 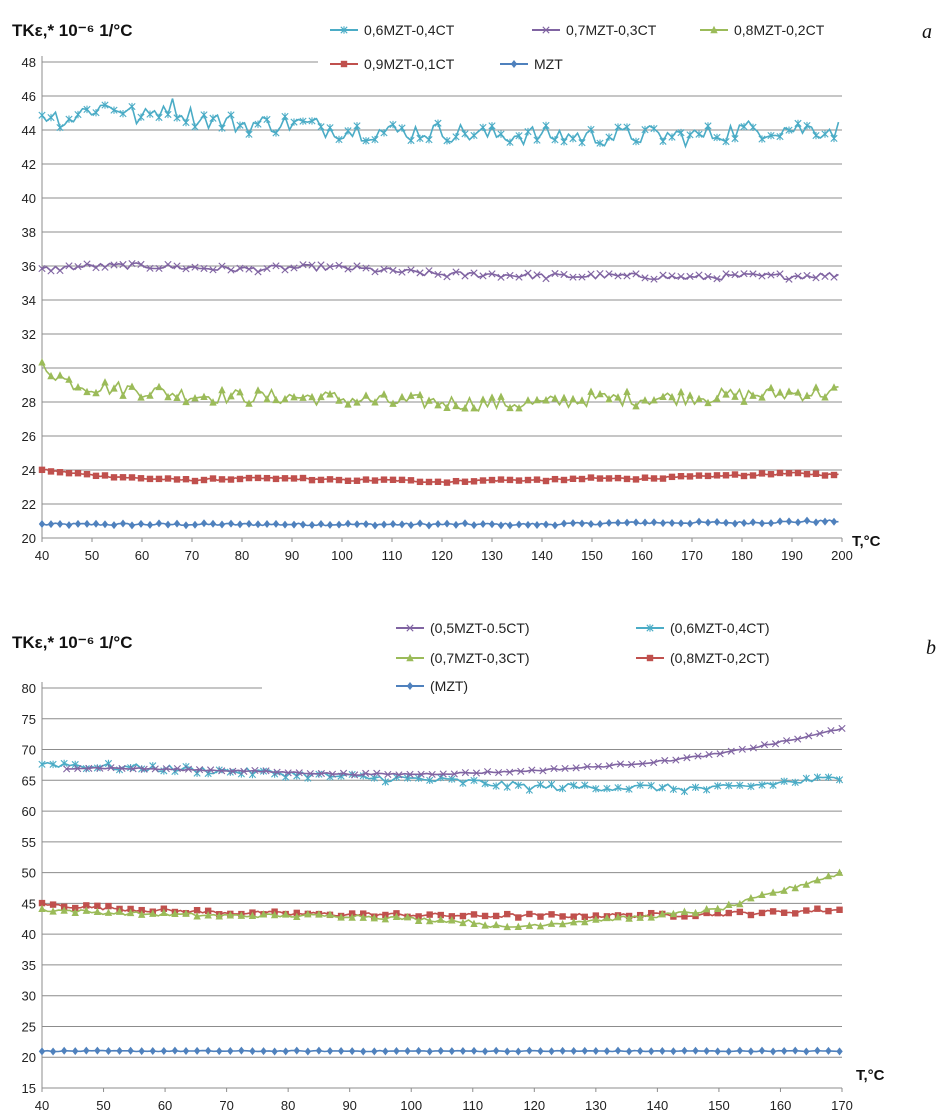 I want to click on legend-marker, so click(x=410, y=628).